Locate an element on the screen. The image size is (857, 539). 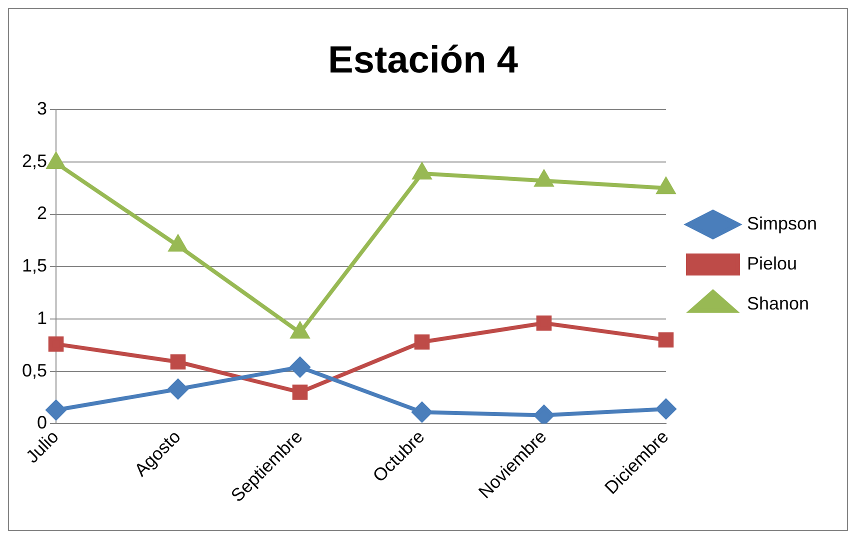
y-tick-label: 0,5 is located at coordinates (35, 370).